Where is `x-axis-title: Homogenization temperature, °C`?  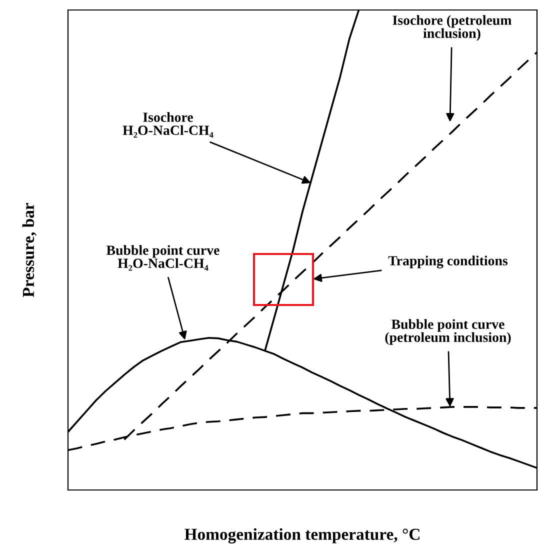 x-axis-title: Homogenization temperature, °C is located at coordinates (302, 536).